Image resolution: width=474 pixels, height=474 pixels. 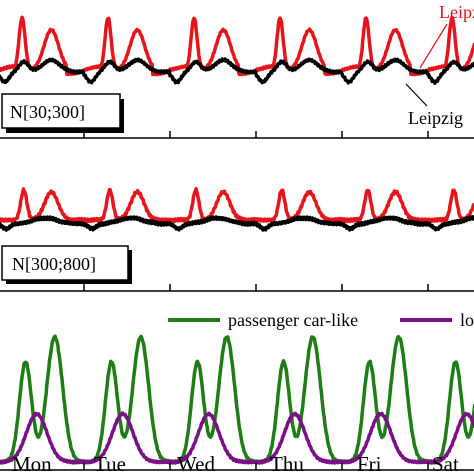 I want to click on tick-label-tue: Tue, so click(x=110, y=463).